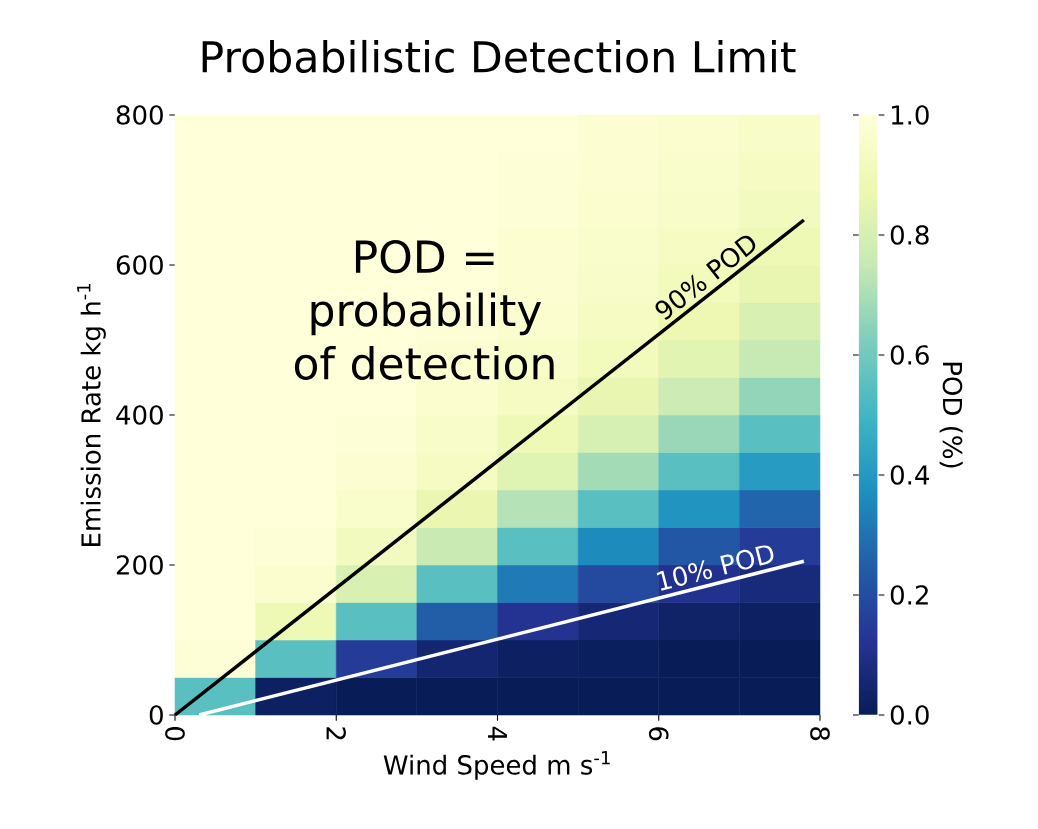  I want to click on x-tick-label: 6, so click(658, 734).